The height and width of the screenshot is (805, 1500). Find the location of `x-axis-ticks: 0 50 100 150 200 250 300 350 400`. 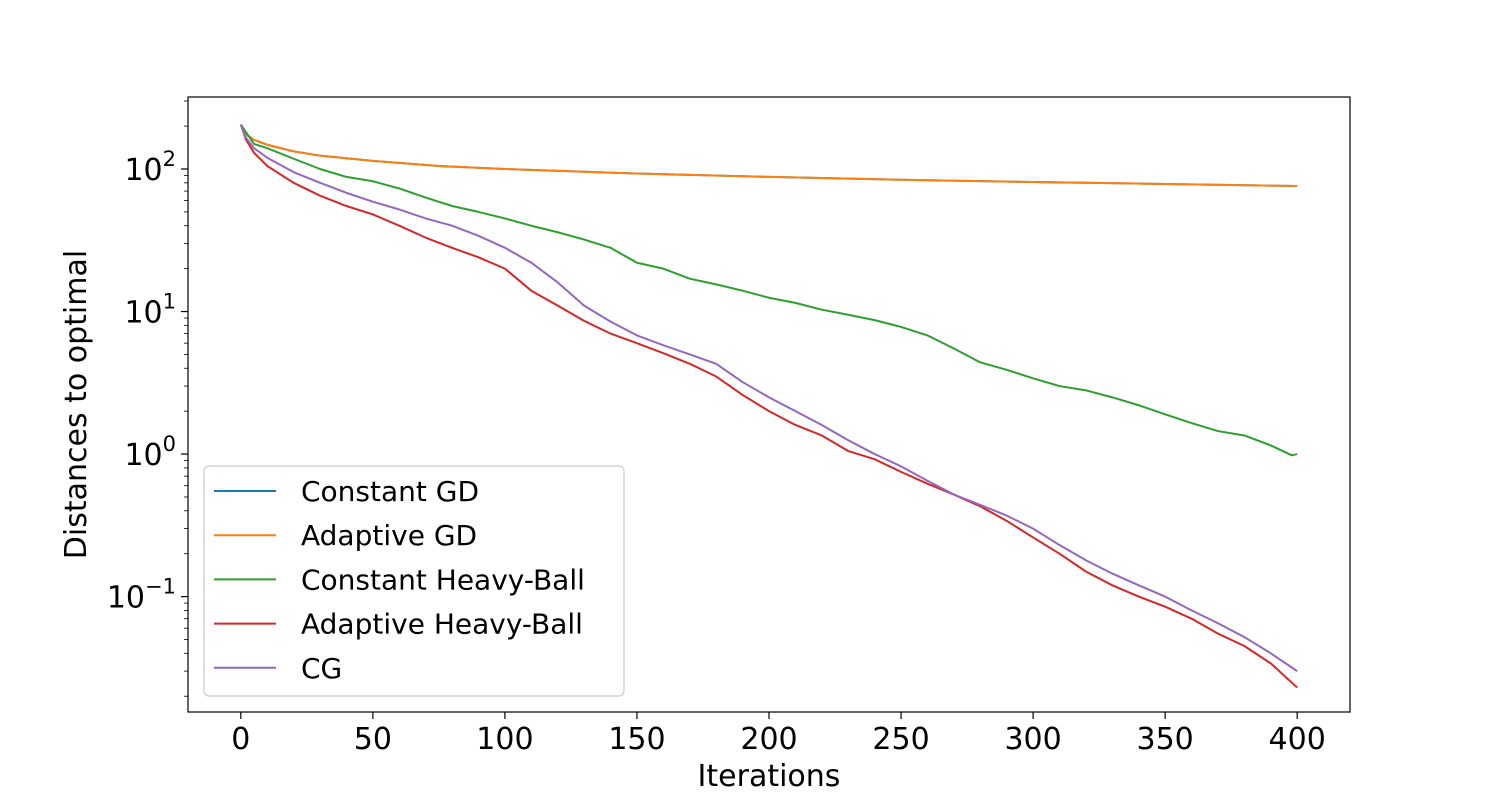

x-axis-ticks: 0 50 100 150 200 250 300 350 400 is located at coordinates (778, 734).